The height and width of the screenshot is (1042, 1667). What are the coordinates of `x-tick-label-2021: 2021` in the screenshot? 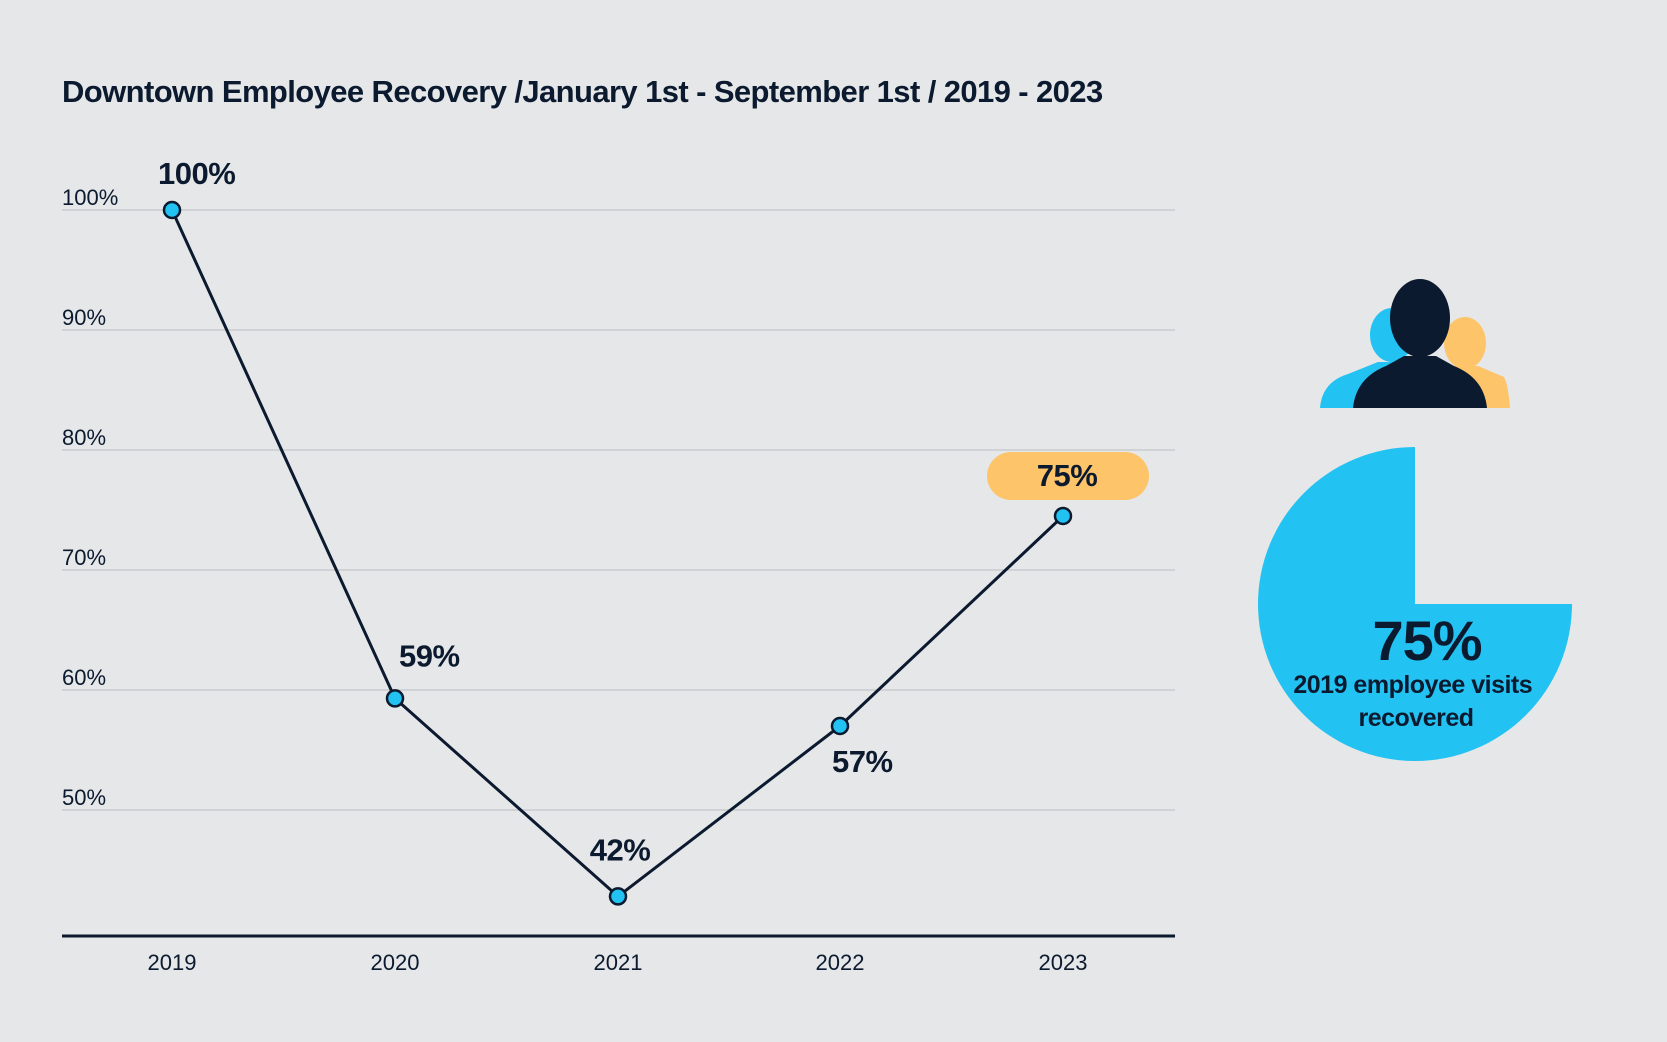 It's located at (618, 962).